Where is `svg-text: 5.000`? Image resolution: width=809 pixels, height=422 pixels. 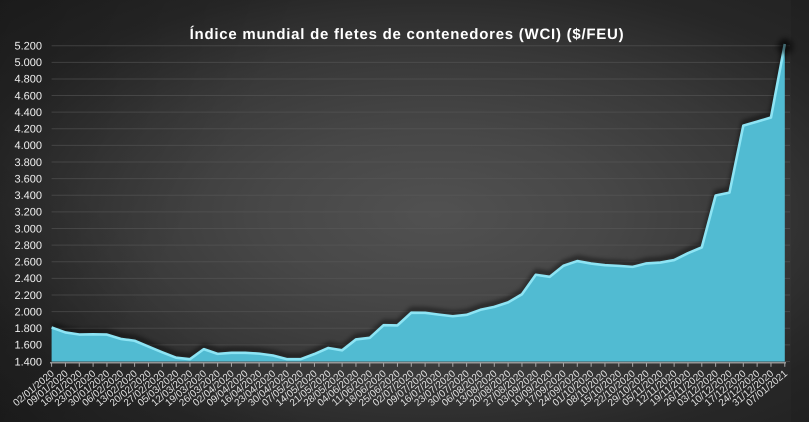 svg-text: 5.000 is located at coordinates (28, 63).